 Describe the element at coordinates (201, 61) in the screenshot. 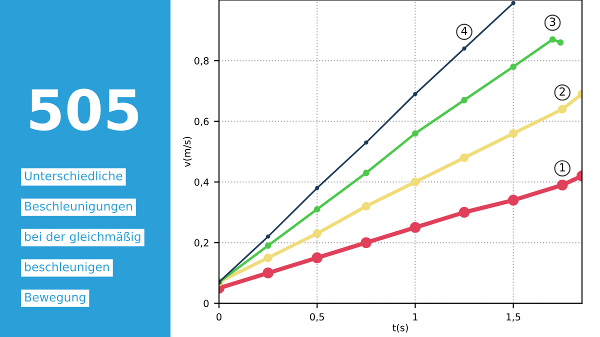

I see `y-tick-label: 0,8` at that location.